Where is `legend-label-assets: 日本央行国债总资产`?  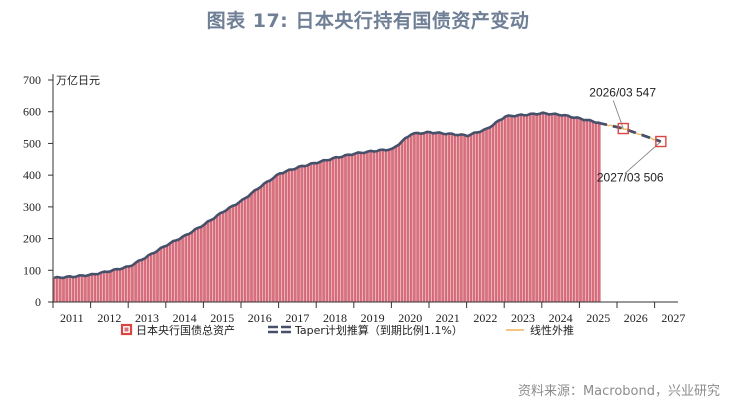 legend-label-assets: 日本央行国债总资产 is located at coordinates (185, 330).